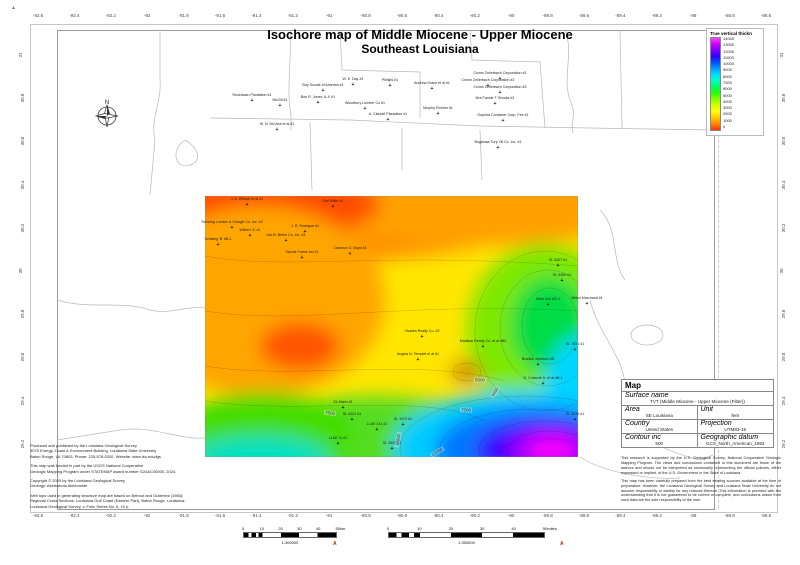  Describe the element at coordinates (22, 314) in the screenshot. I see `coord-label-left: 29.8` at that location.